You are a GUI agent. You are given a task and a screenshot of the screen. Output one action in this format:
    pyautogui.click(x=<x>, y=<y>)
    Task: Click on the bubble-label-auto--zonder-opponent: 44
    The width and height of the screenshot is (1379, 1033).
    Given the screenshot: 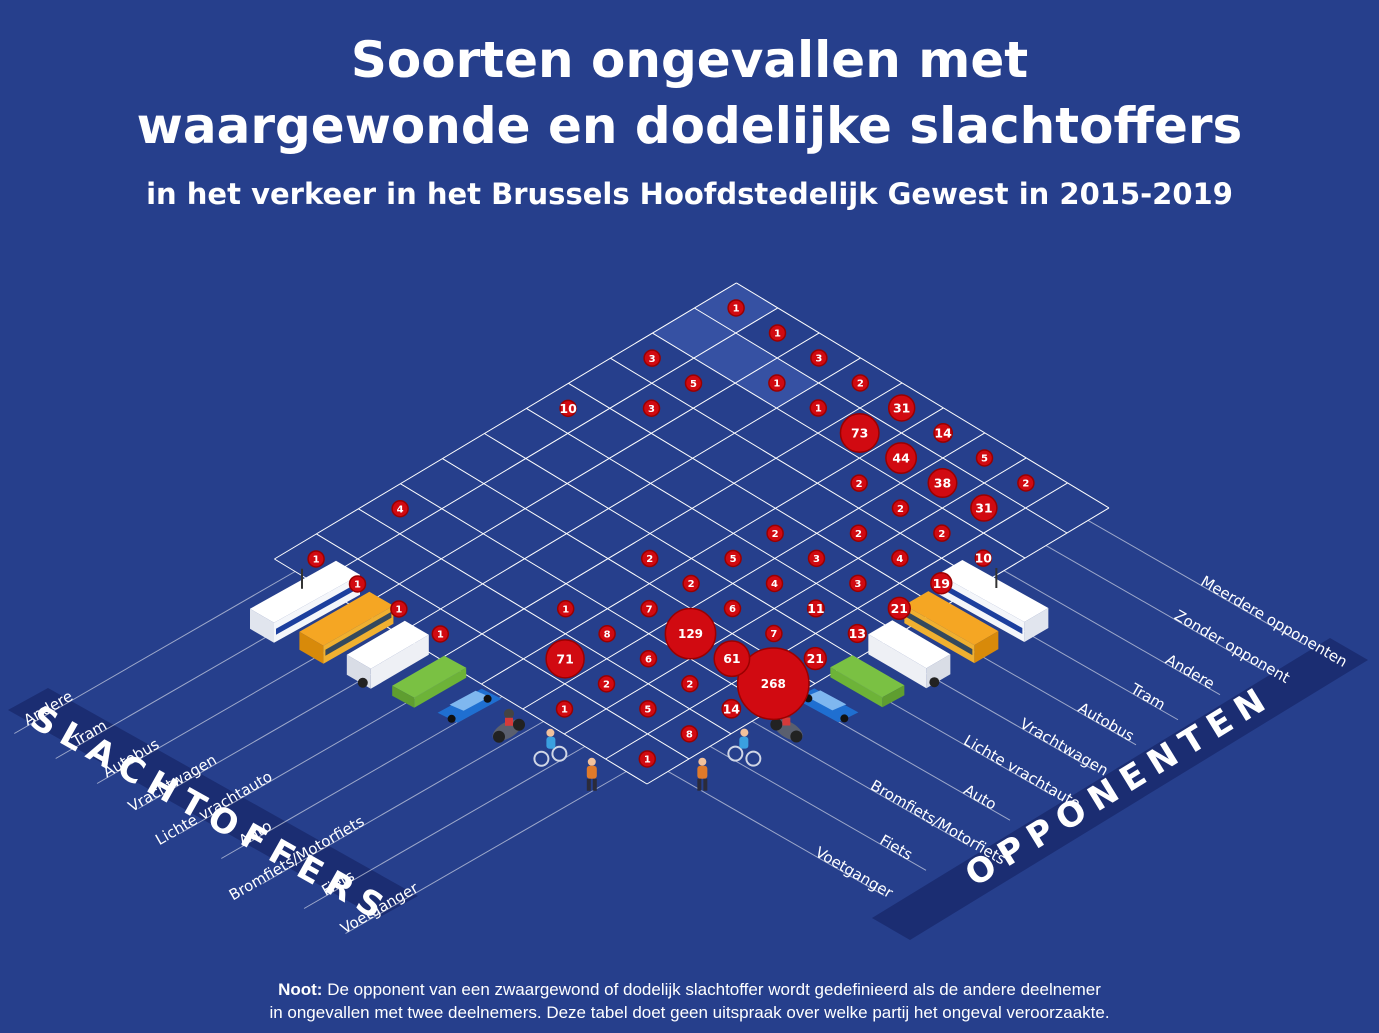 What is the action you would take?
    pyautogui.click(x=901, y=458)
    